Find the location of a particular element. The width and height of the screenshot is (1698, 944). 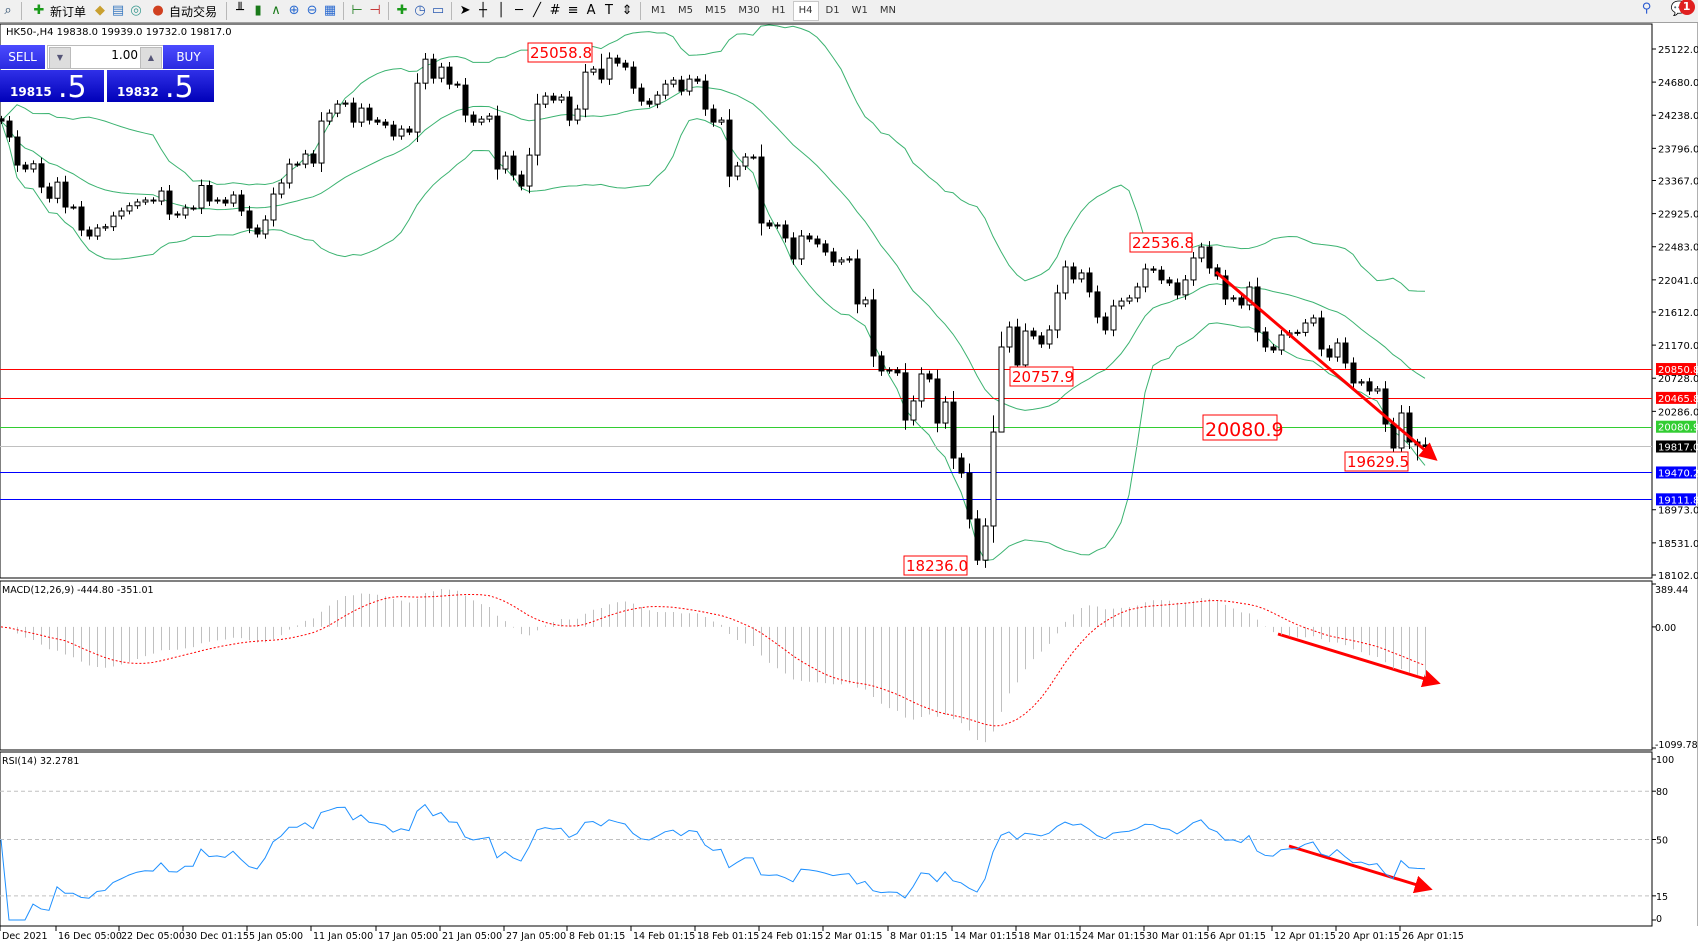

timeframe-m15: M15 is located at coordinates (716, 10).